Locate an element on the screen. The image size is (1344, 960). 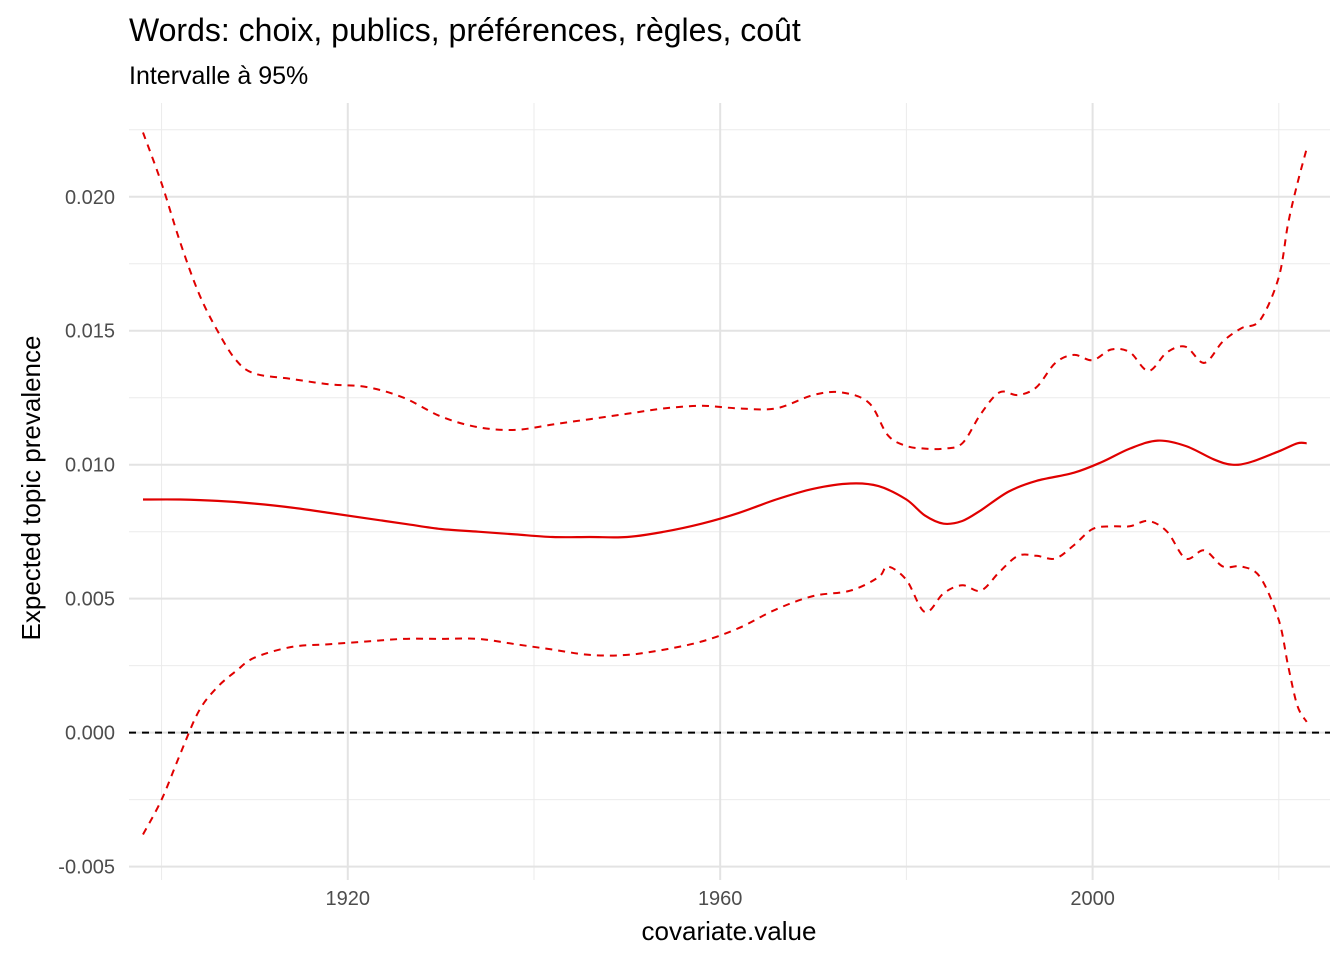
y-tick-label: 0.000 is located at coordinates (90, 734).